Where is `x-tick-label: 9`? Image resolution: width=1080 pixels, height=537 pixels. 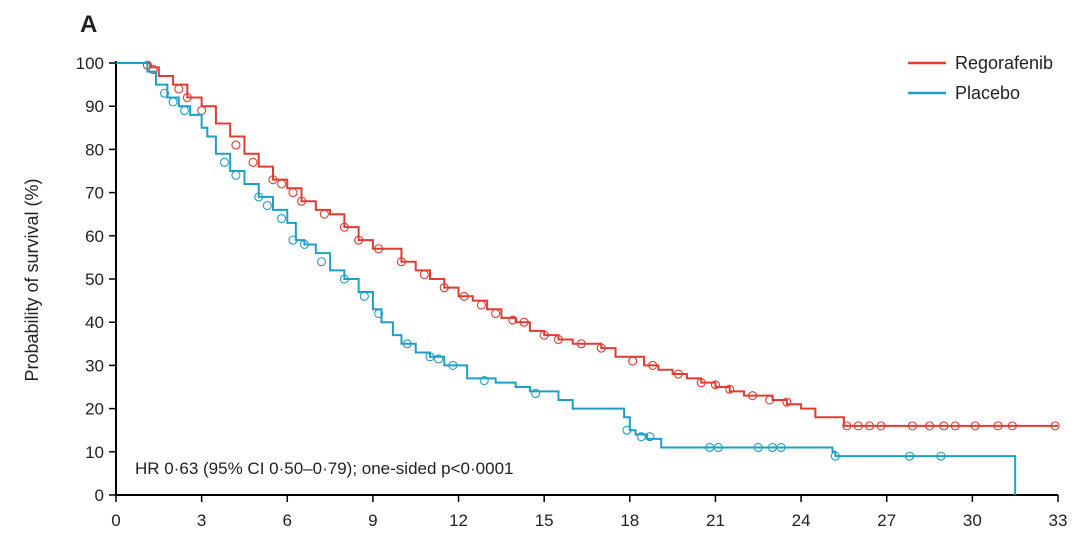 x-tick-label: 9 is located at coordinates (372, 520).